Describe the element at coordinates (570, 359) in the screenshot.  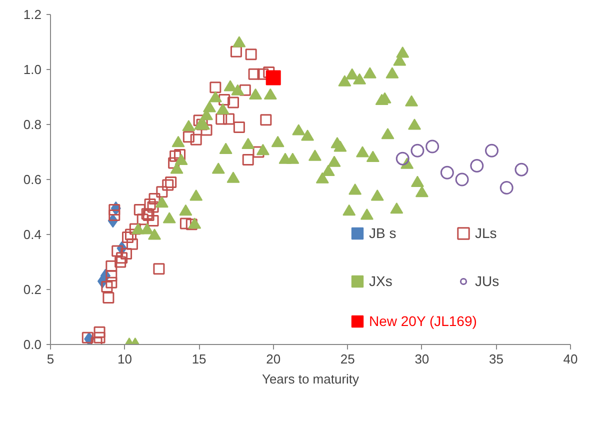
I see `x-tick-label: 40` at that location.